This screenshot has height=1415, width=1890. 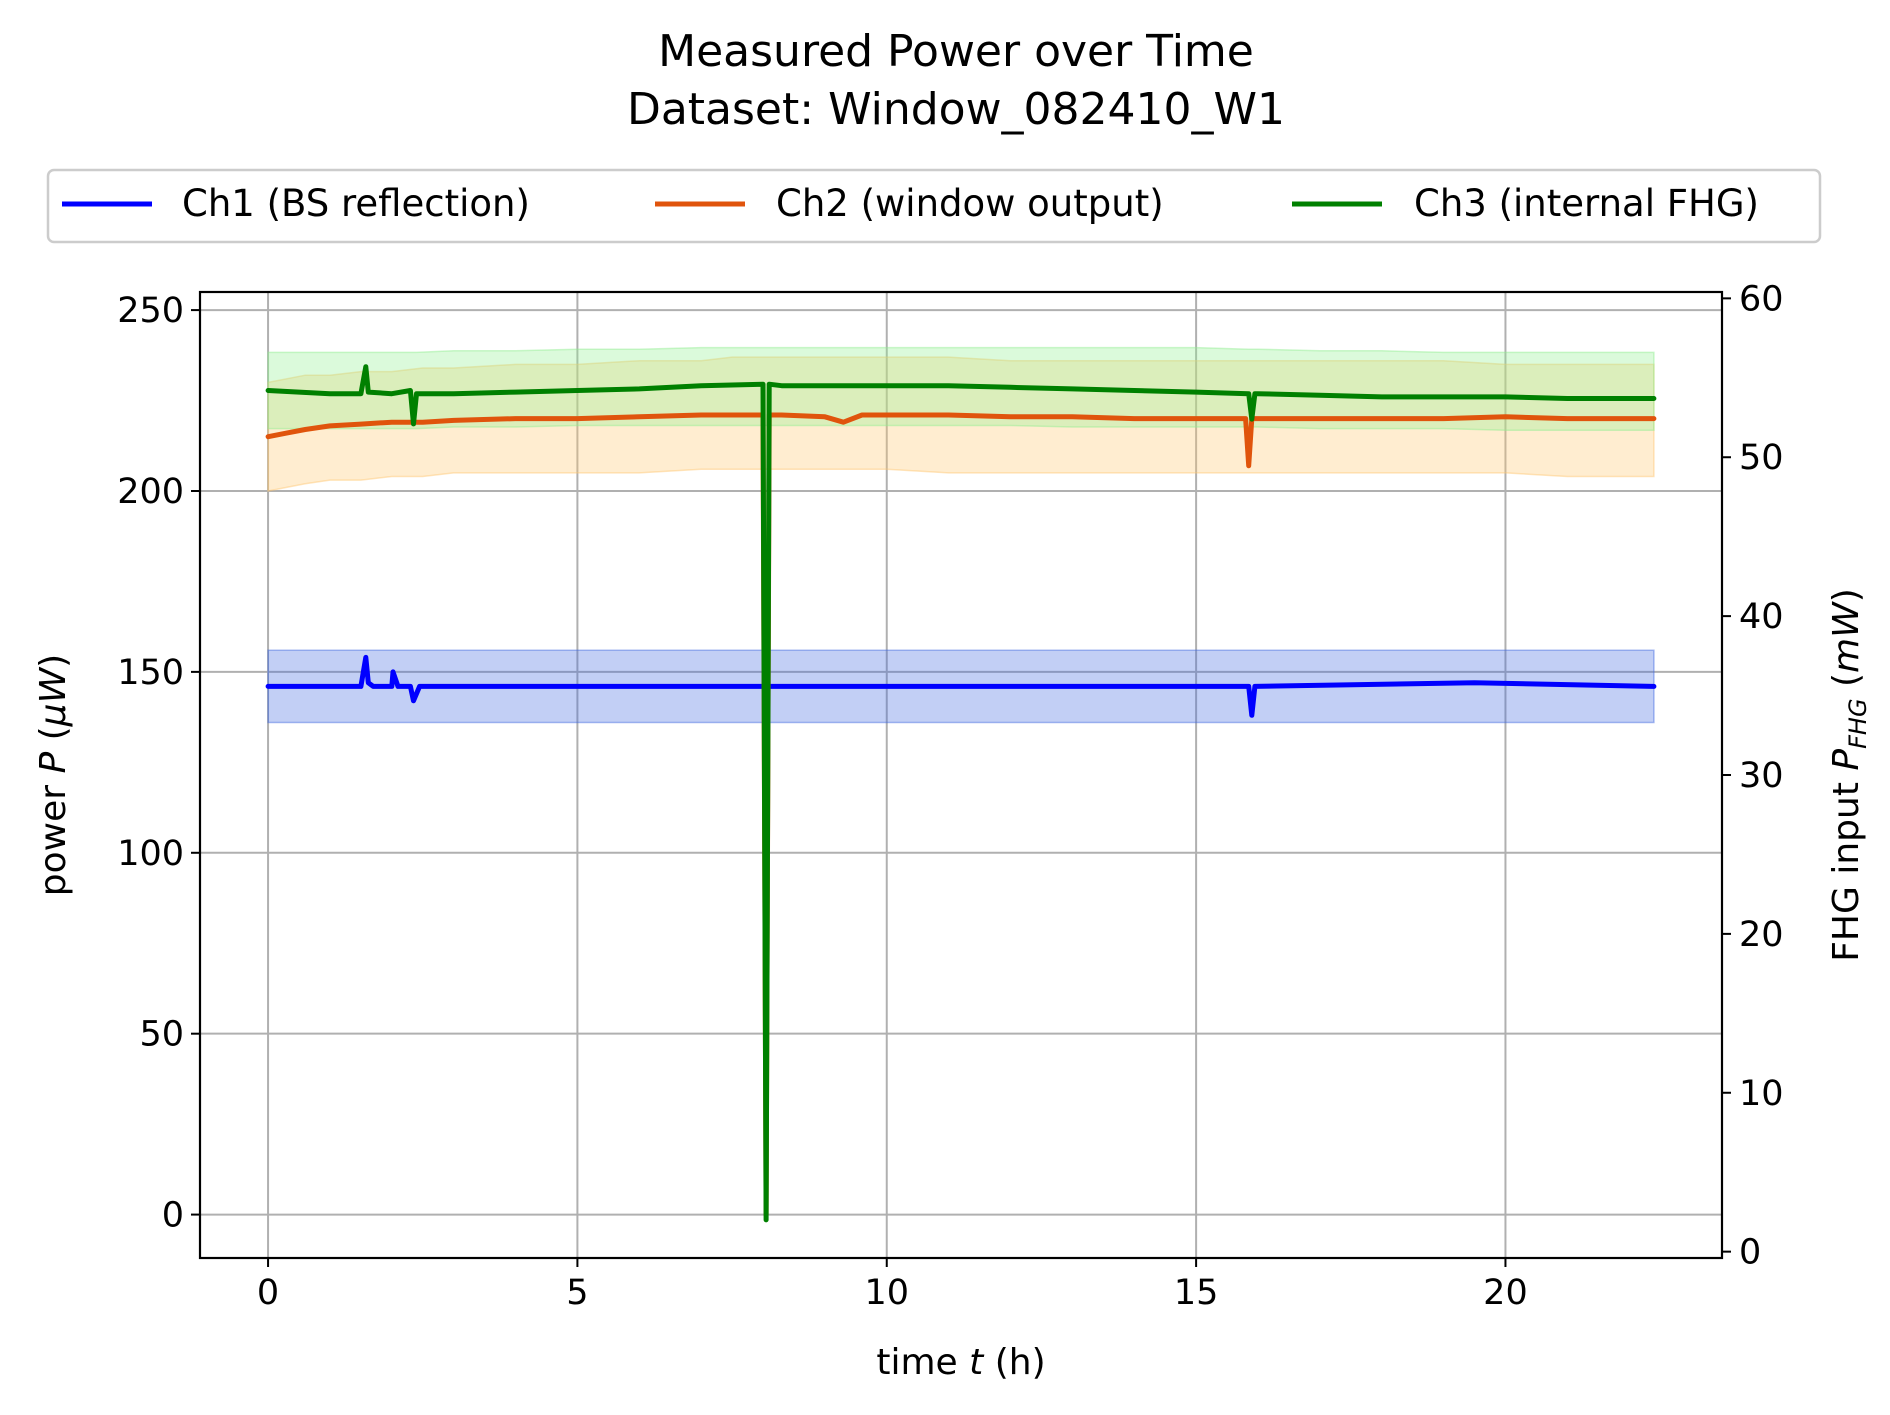 What do you see at coordinates (268, 1293) in the screenshot?
I see `x-tick-label: 0` at bounding box center [268, 1293].